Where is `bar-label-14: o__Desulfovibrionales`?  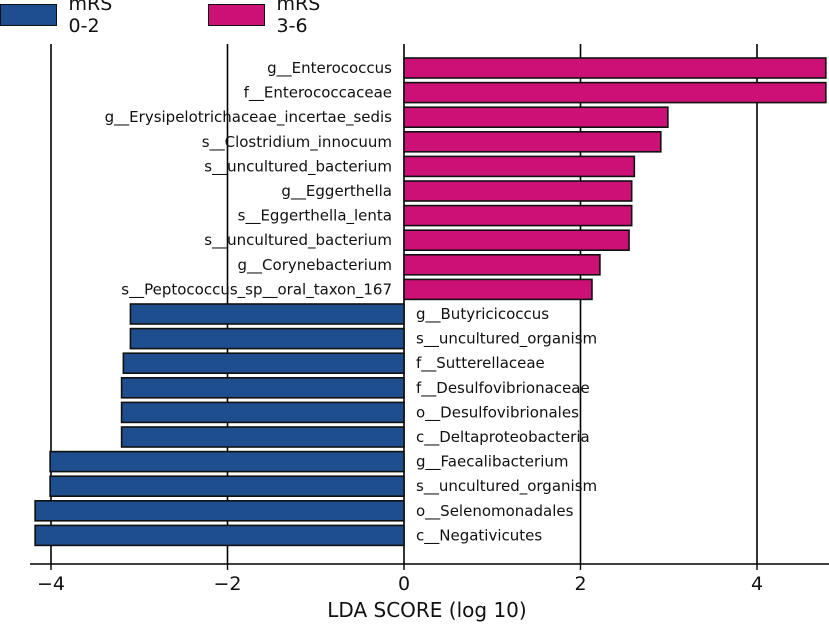 bar-label-14: o__Desulfovibrionales is located at coordinates (497, 412).